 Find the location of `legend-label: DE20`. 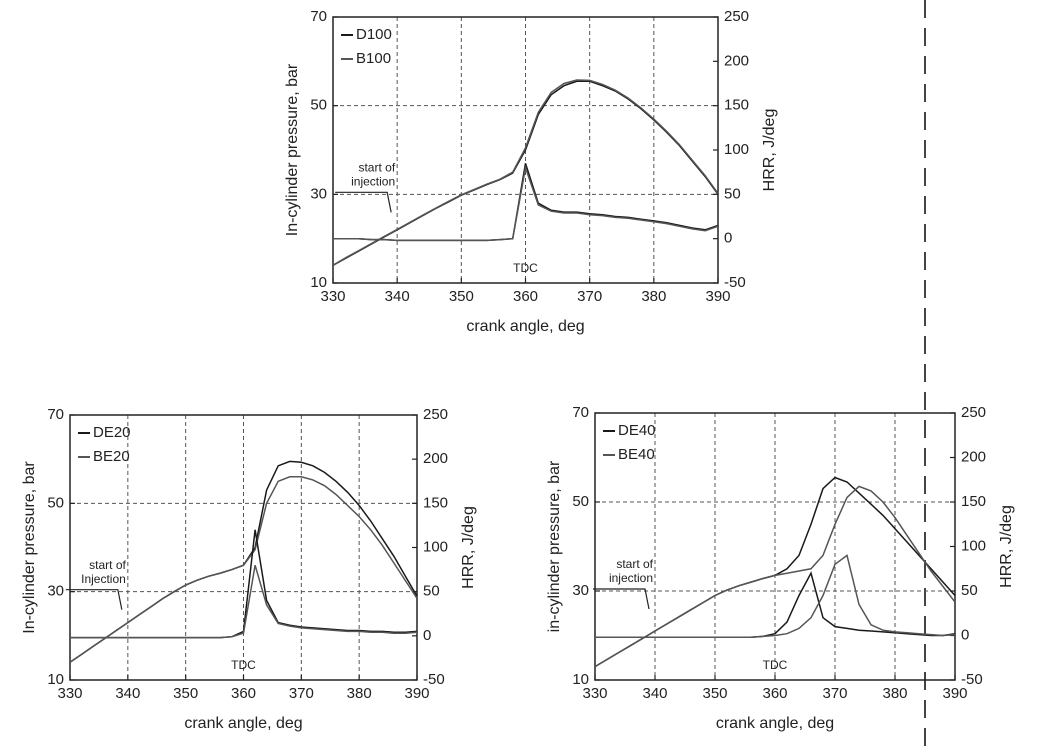

legend-label: DE20 is located at coordinates (112, 432).